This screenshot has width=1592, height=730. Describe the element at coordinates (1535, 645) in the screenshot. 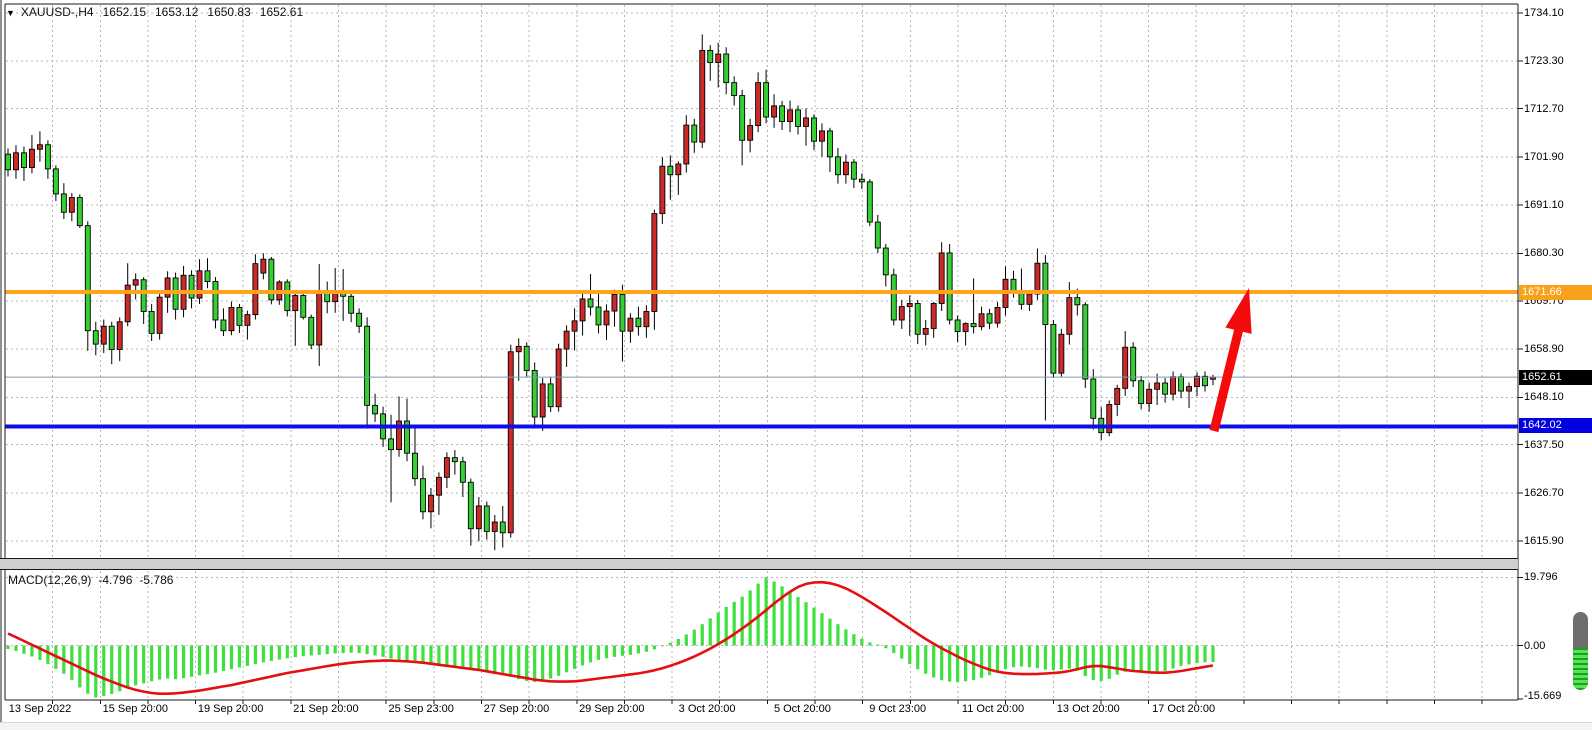

I see `macd-axis-label: 0.00` at that location.